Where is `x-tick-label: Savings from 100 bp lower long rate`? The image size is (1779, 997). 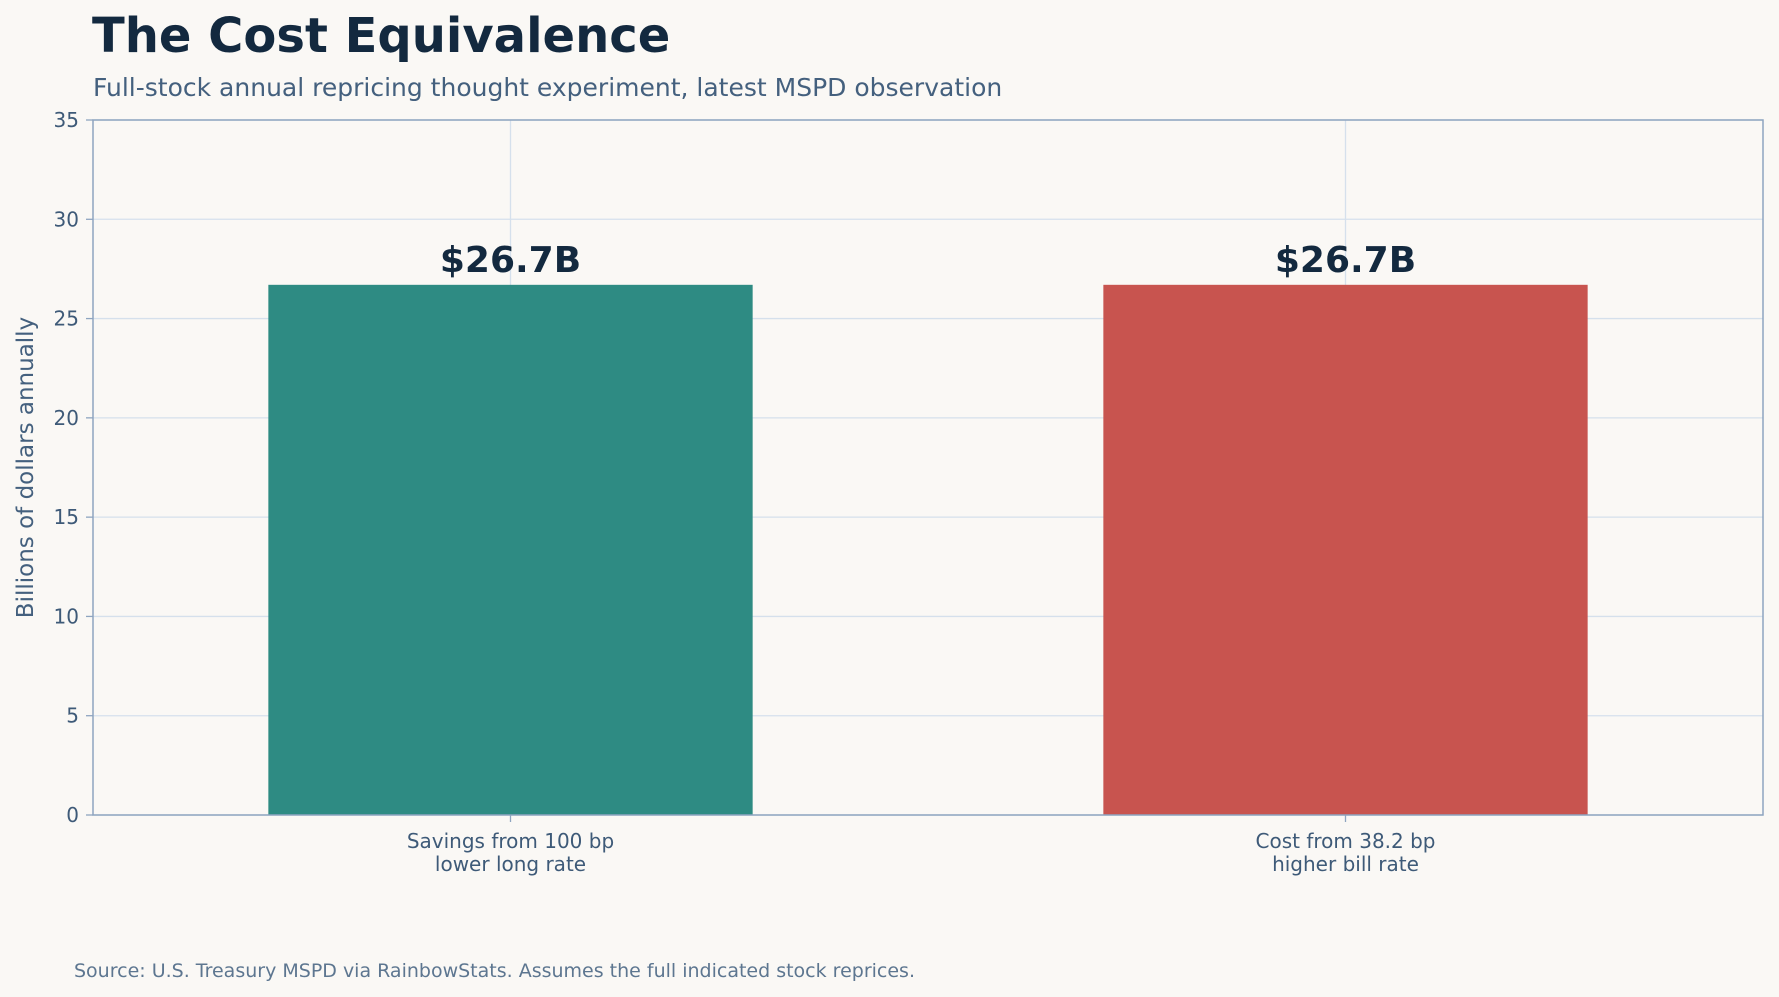 x-tick-label: Savings from 100 bp lower long rate is located at coordinates (510, 852).